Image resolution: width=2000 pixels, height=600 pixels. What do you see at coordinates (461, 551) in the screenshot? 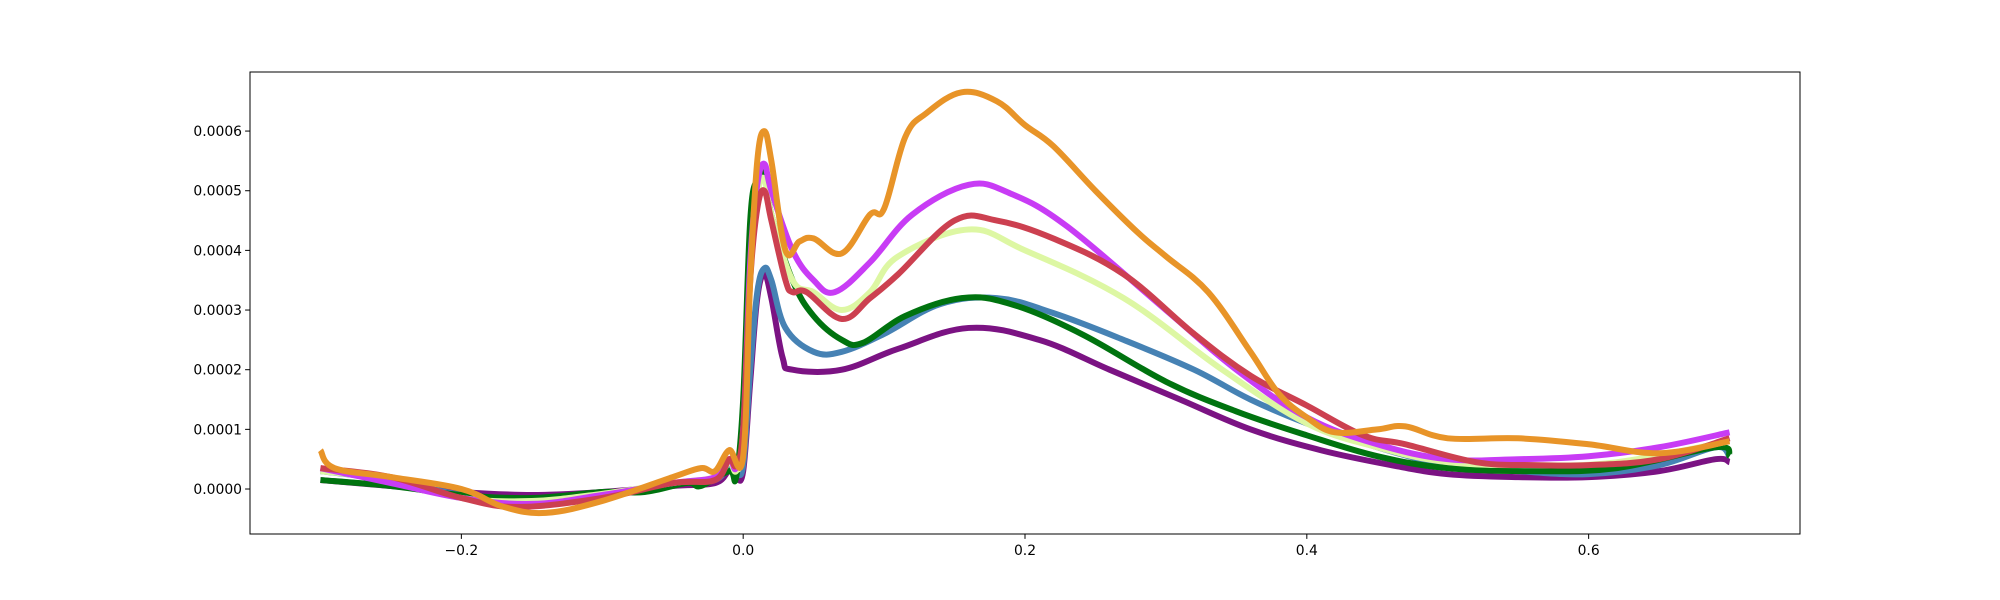
I see `x-tick-label: −0.2` at bounding box center [461, 551].